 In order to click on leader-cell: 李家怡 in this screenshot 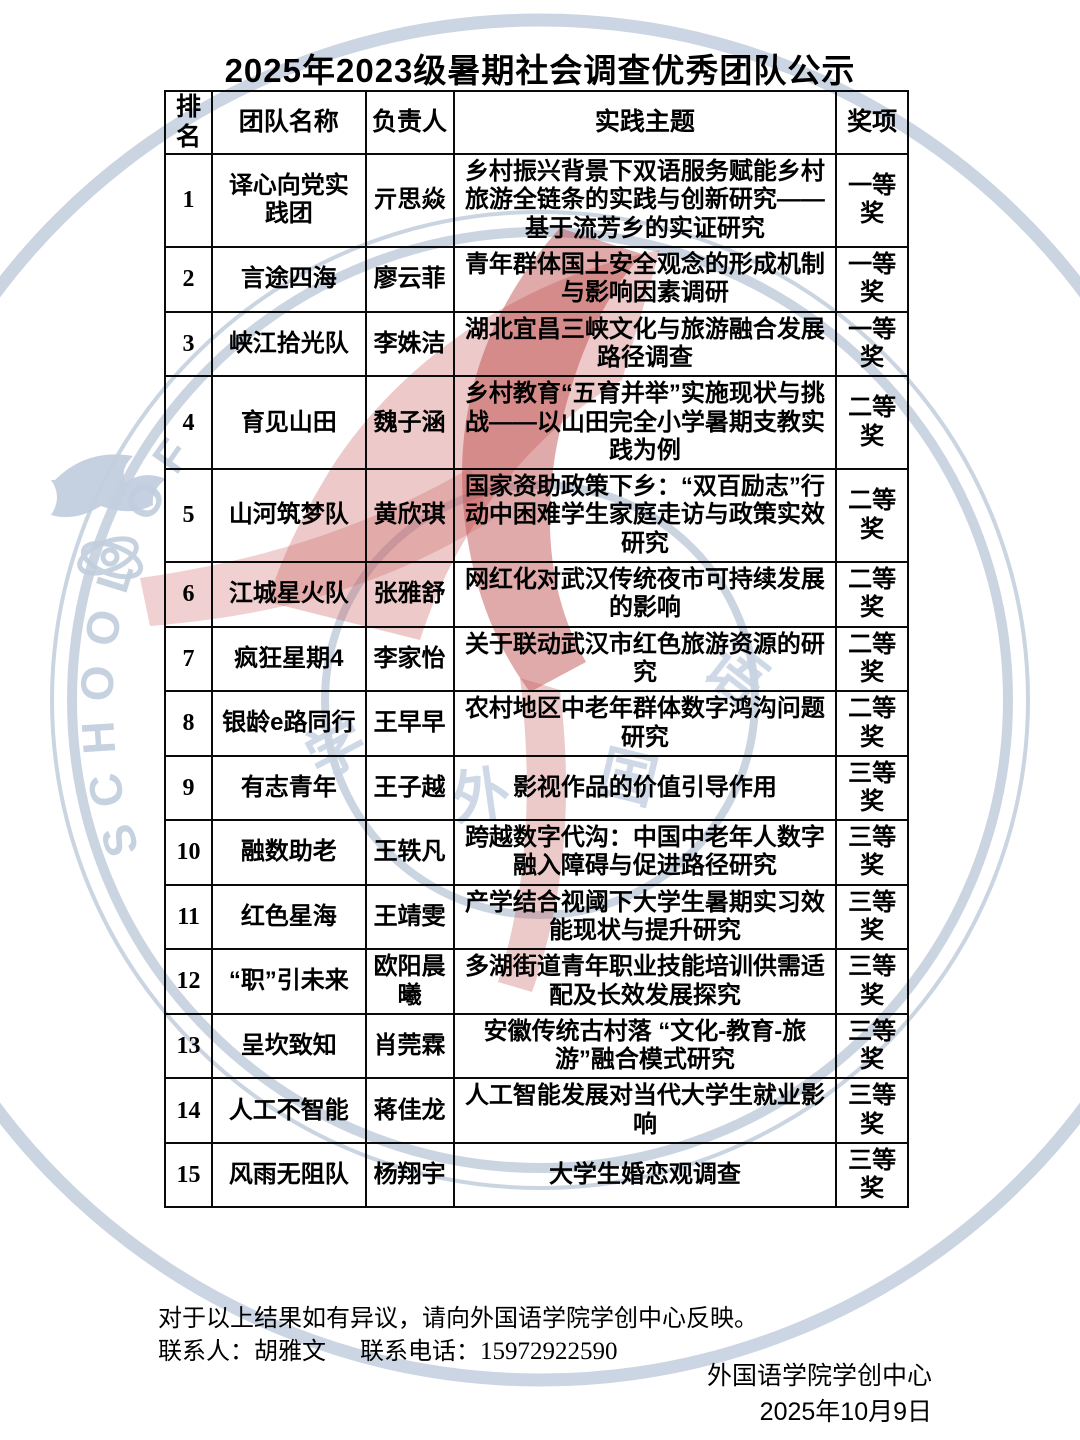, I will do `click(409, 659)`.